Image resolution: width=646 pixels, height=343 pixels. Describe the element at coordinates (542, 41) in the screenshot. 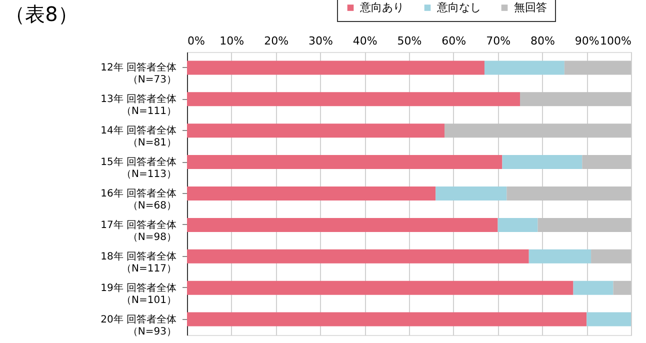

I see `x-tick-label: 80%` at that location.